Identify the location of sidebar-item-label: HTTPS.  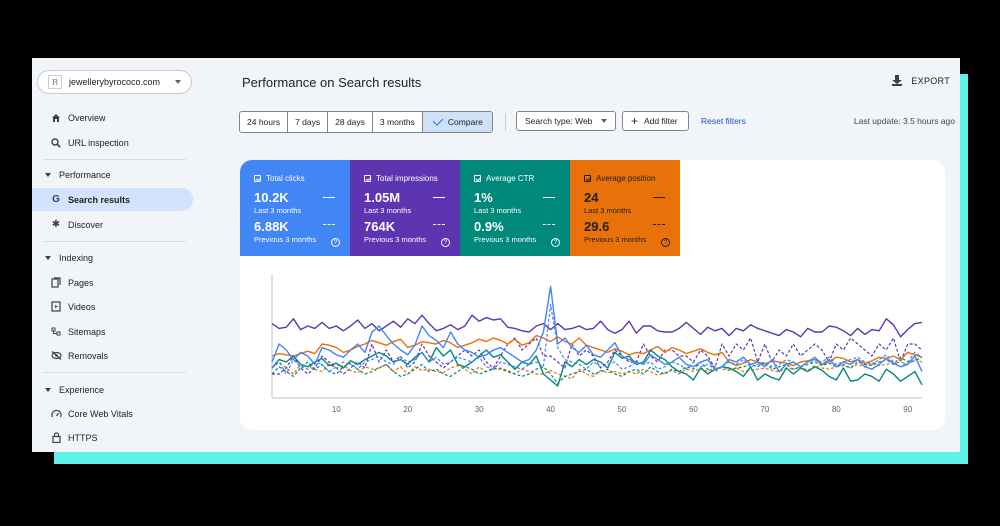
(83, 437).